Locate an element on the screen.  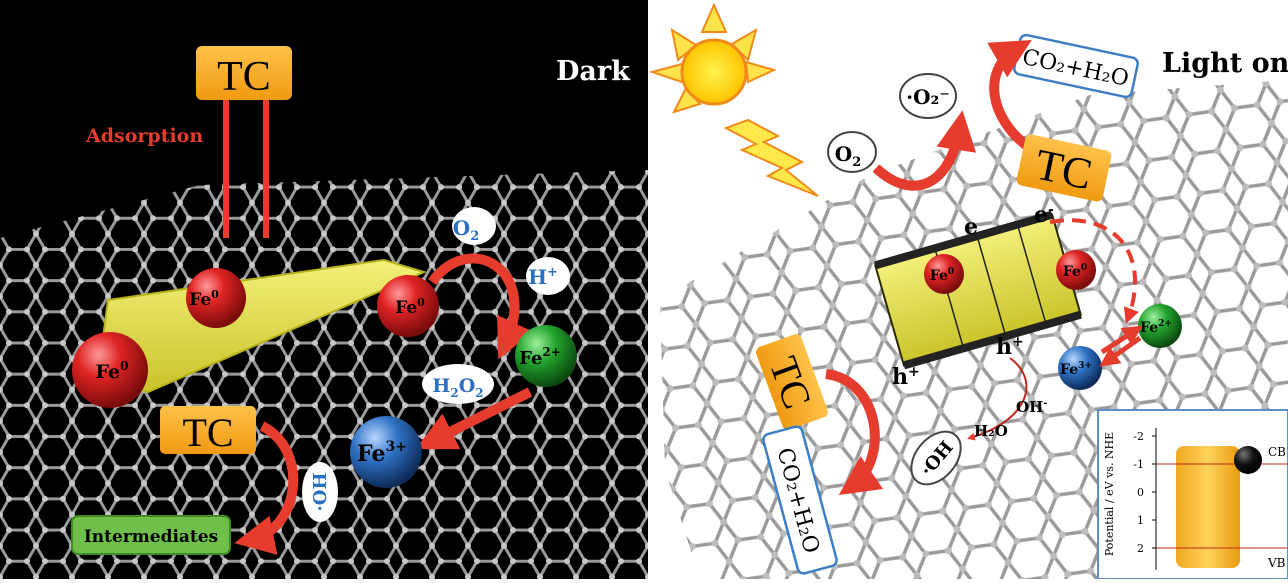
fe0-sphere-right-a is located at coordinates (944, 274).